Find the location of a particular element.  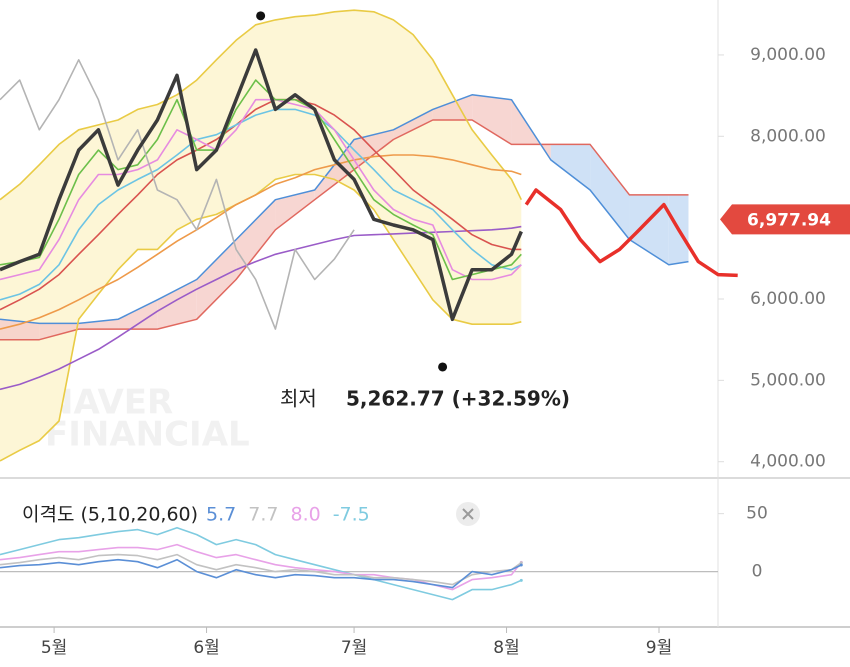

last-price-tag is located at coordinates (785, 219).